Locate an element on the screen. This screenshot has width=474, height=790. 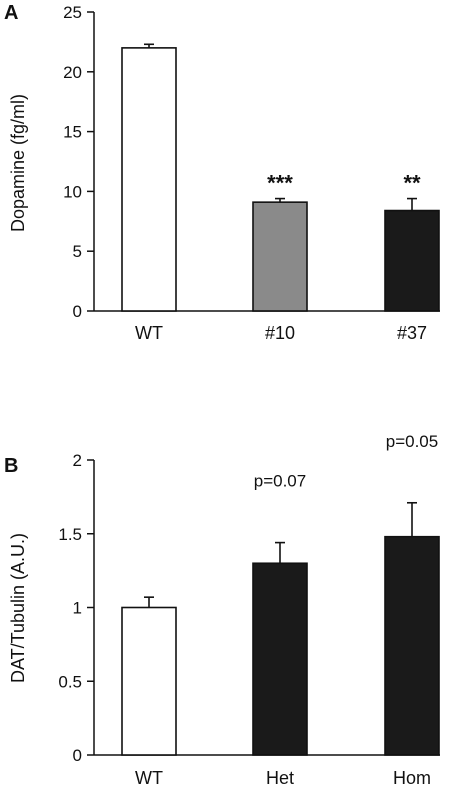
panel-b-y-tick-label: 1 is located at coordinates (77, 608).